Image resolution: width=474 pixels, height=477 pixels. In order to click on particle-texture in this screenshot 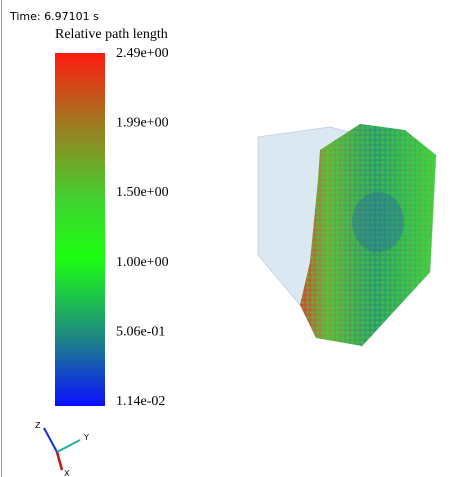, I will do `click(368, 235)`.